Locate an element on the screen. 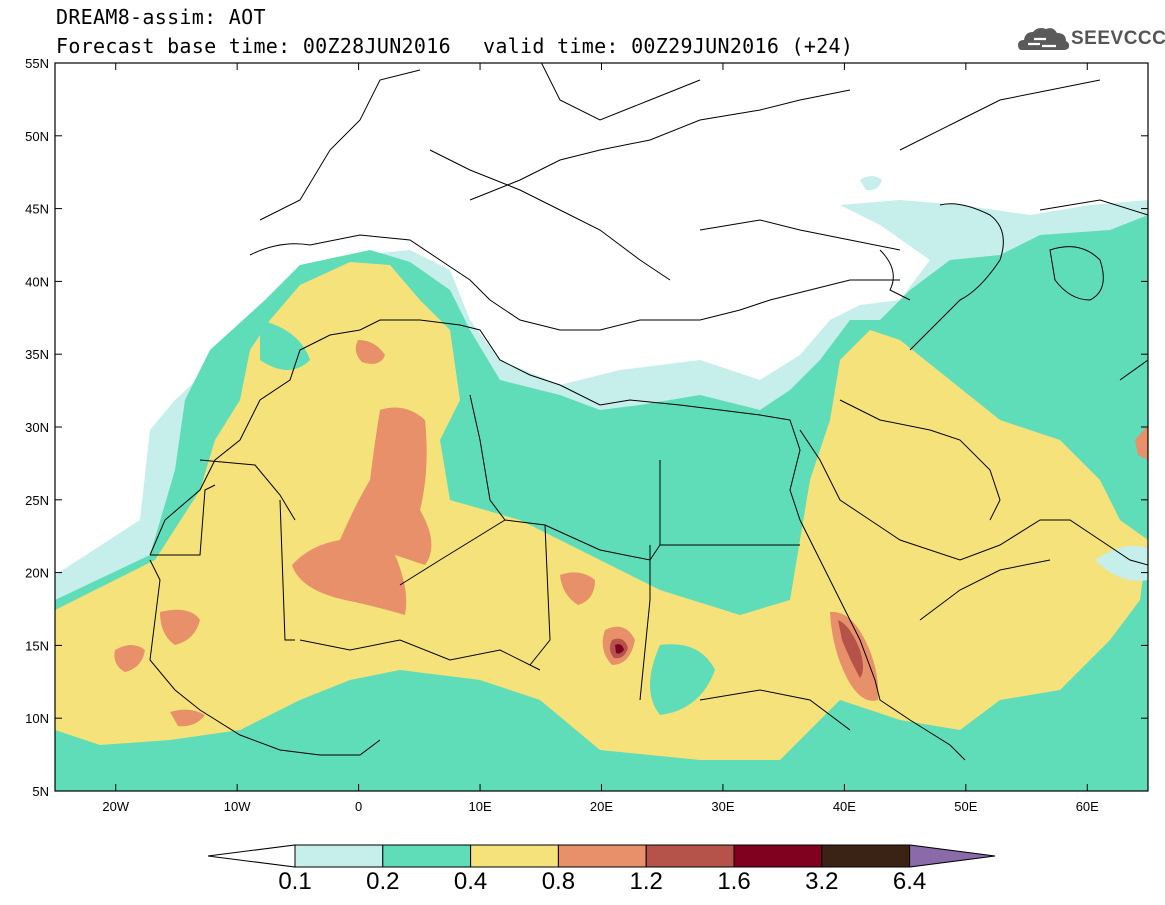 The width and height of the screenshot is (1165, 905). aot-band-0.1-north is located at coordinates (871, 183).